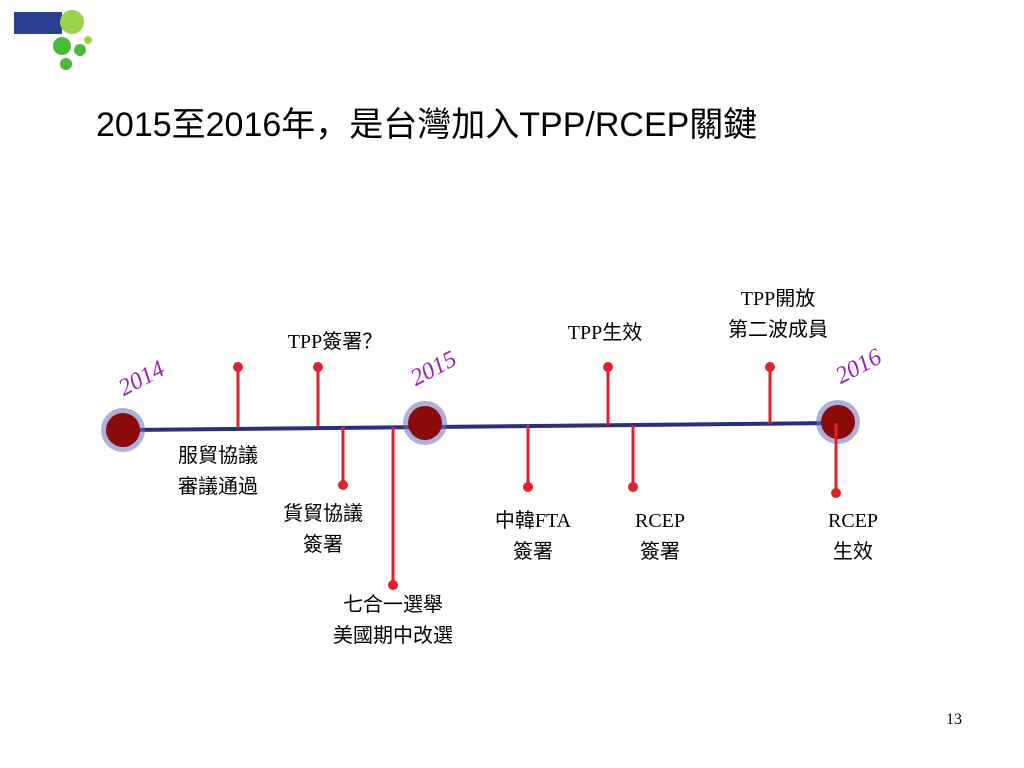 This screenshot has height=768, width=1024. I want to click on year-label: 2016, so click(858, 366).